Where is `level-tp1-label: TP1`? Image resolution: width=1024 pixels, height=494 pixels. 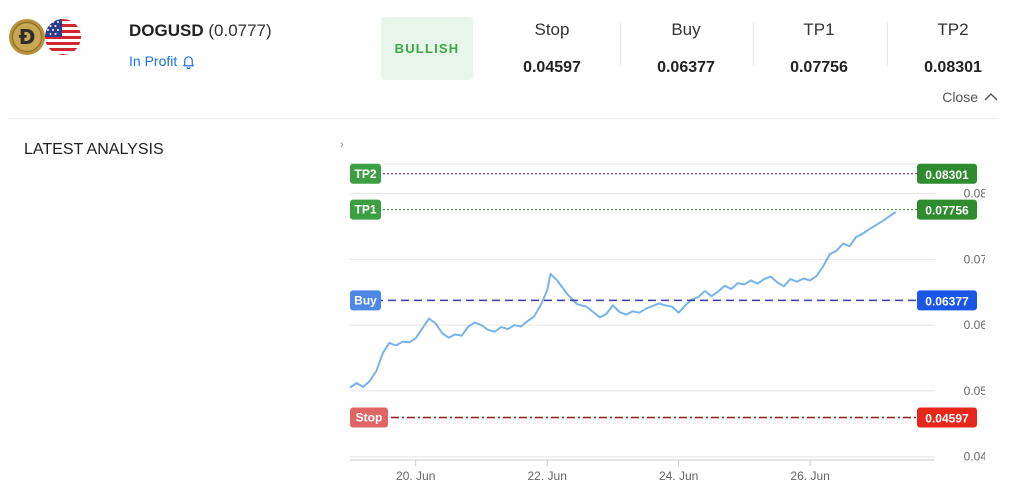
level-tp1-label: TP1 is located at coordinates (819, 29).